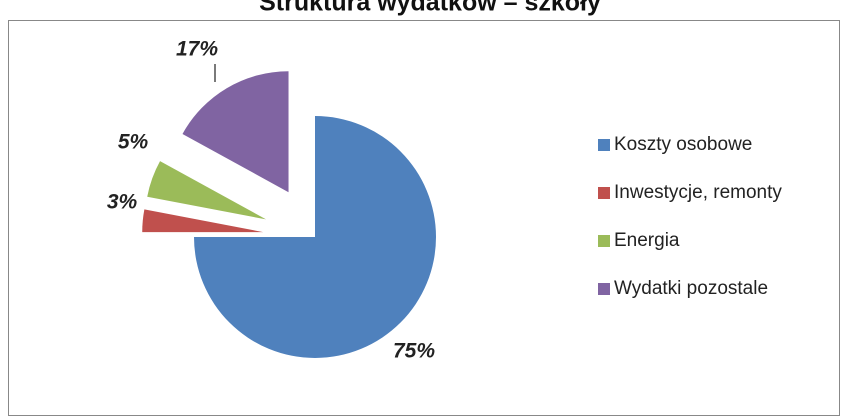 The image size is (848, 417). Describe the element at coordinates (698, 192) in the screenshot. I see `legend-label: Inwestycje, remonty` at that location.